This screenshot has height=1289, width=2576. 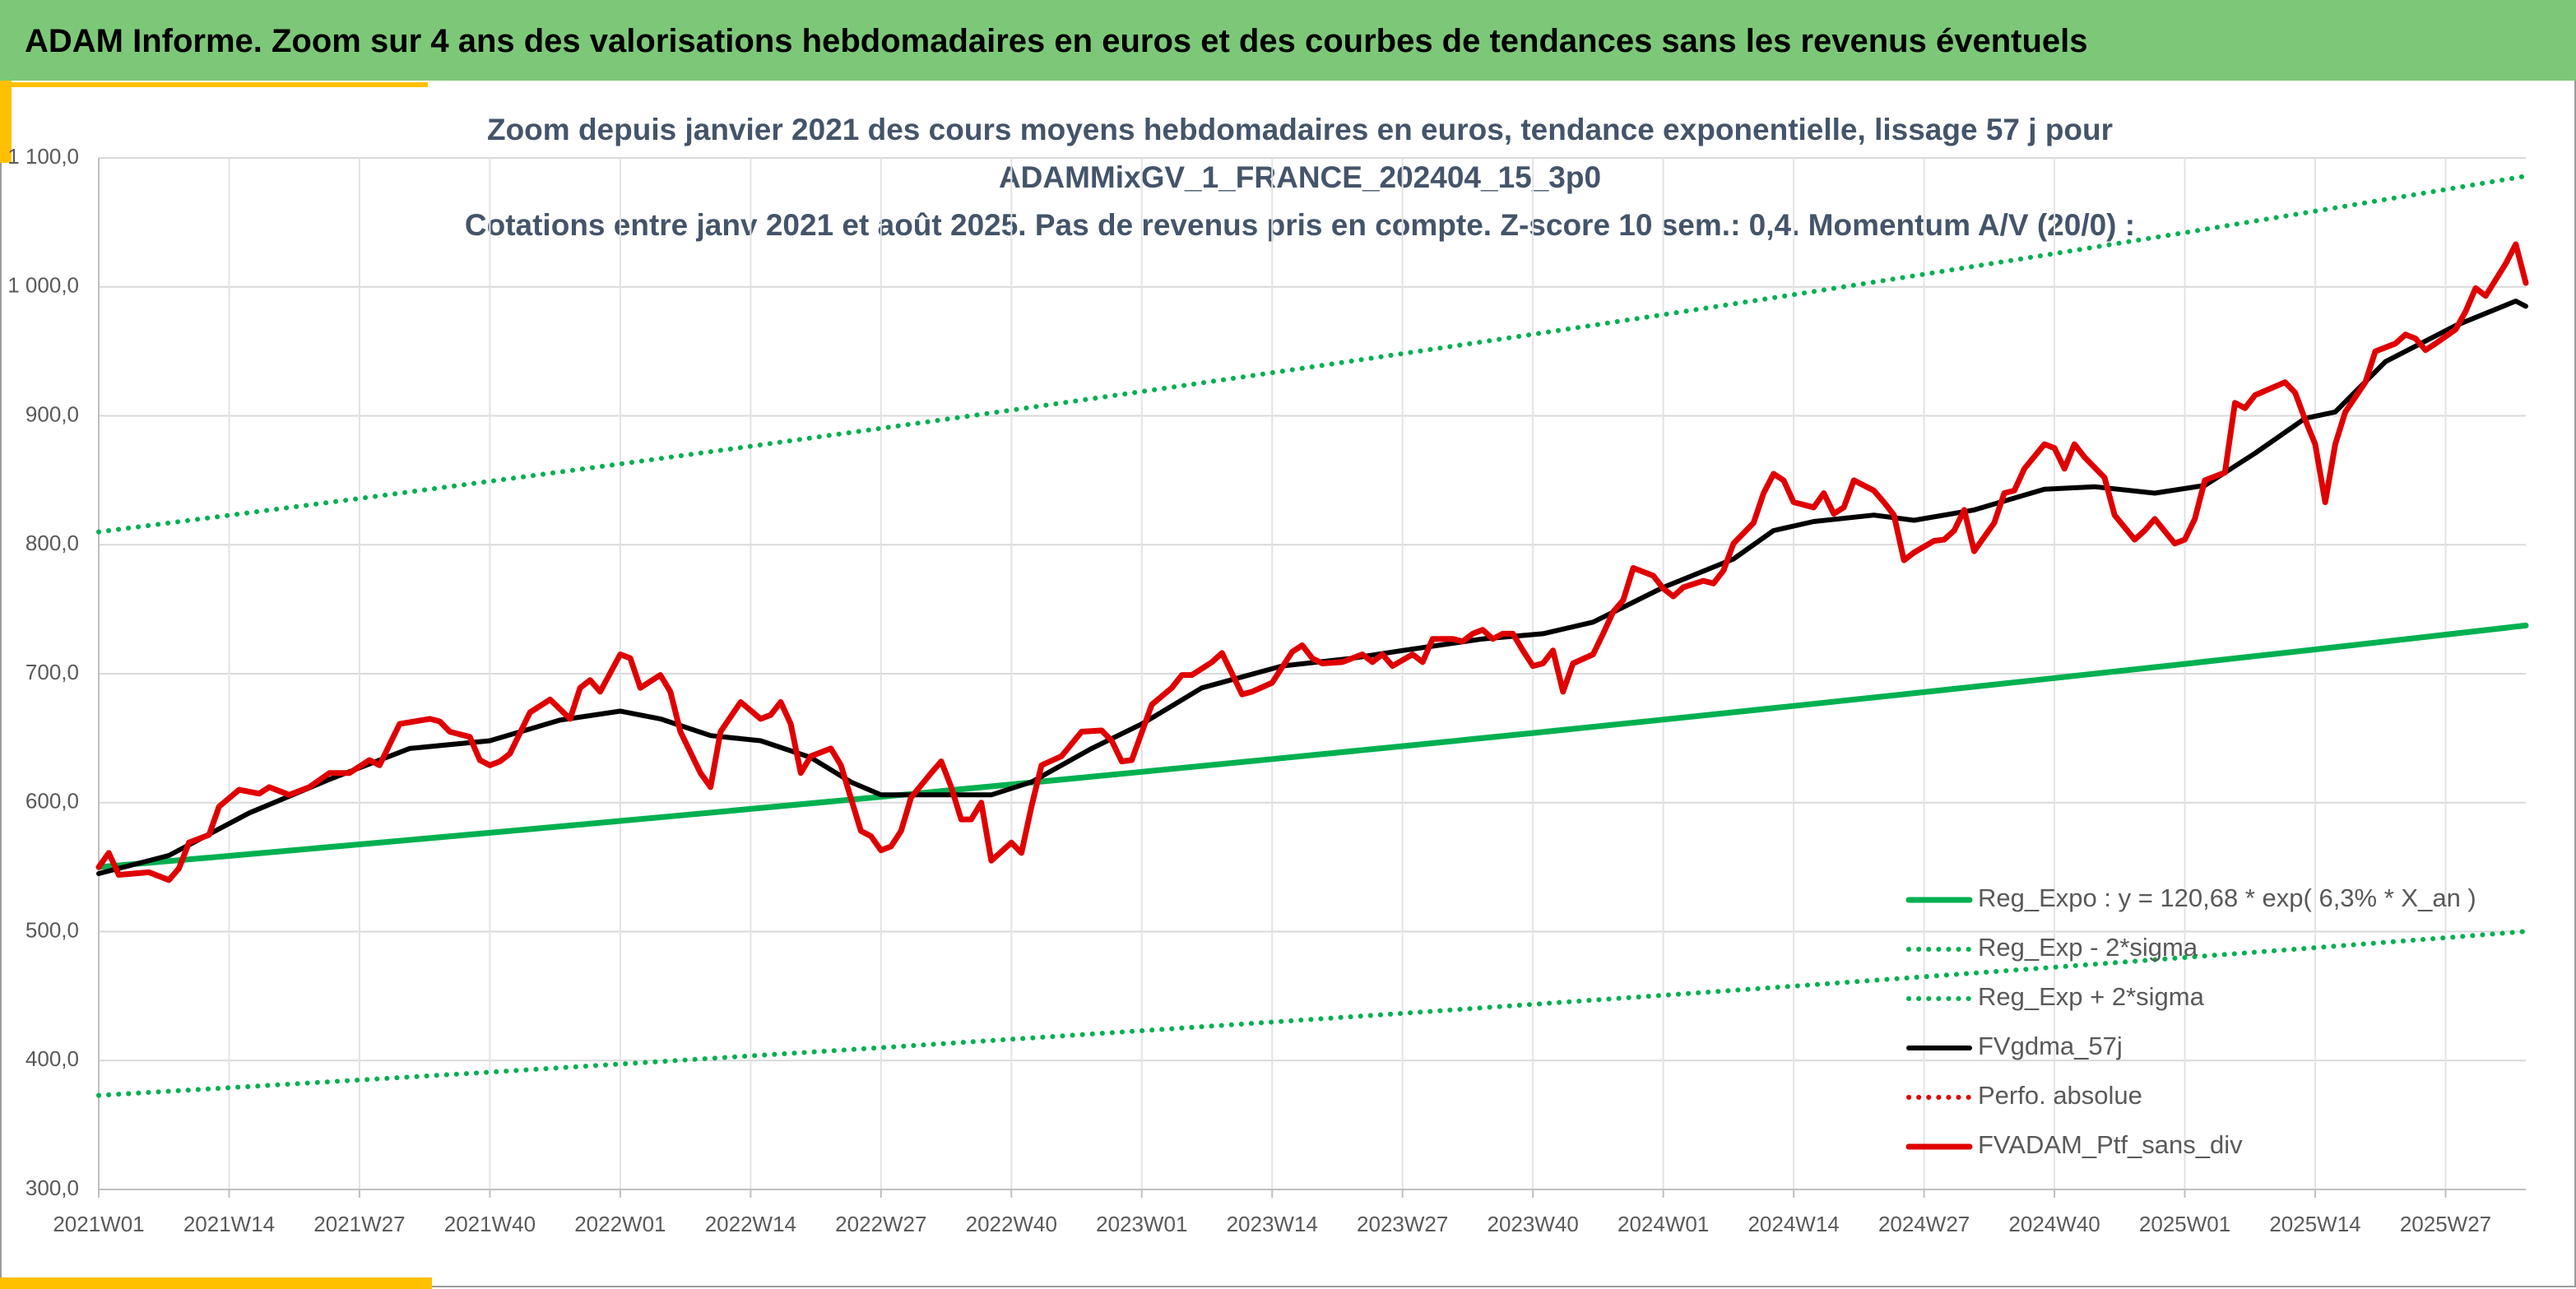 What do you see at coordinates (53, 543) in the screenshot?
I see `y-tick-label: 800,0` at bounding box center [53, 543].